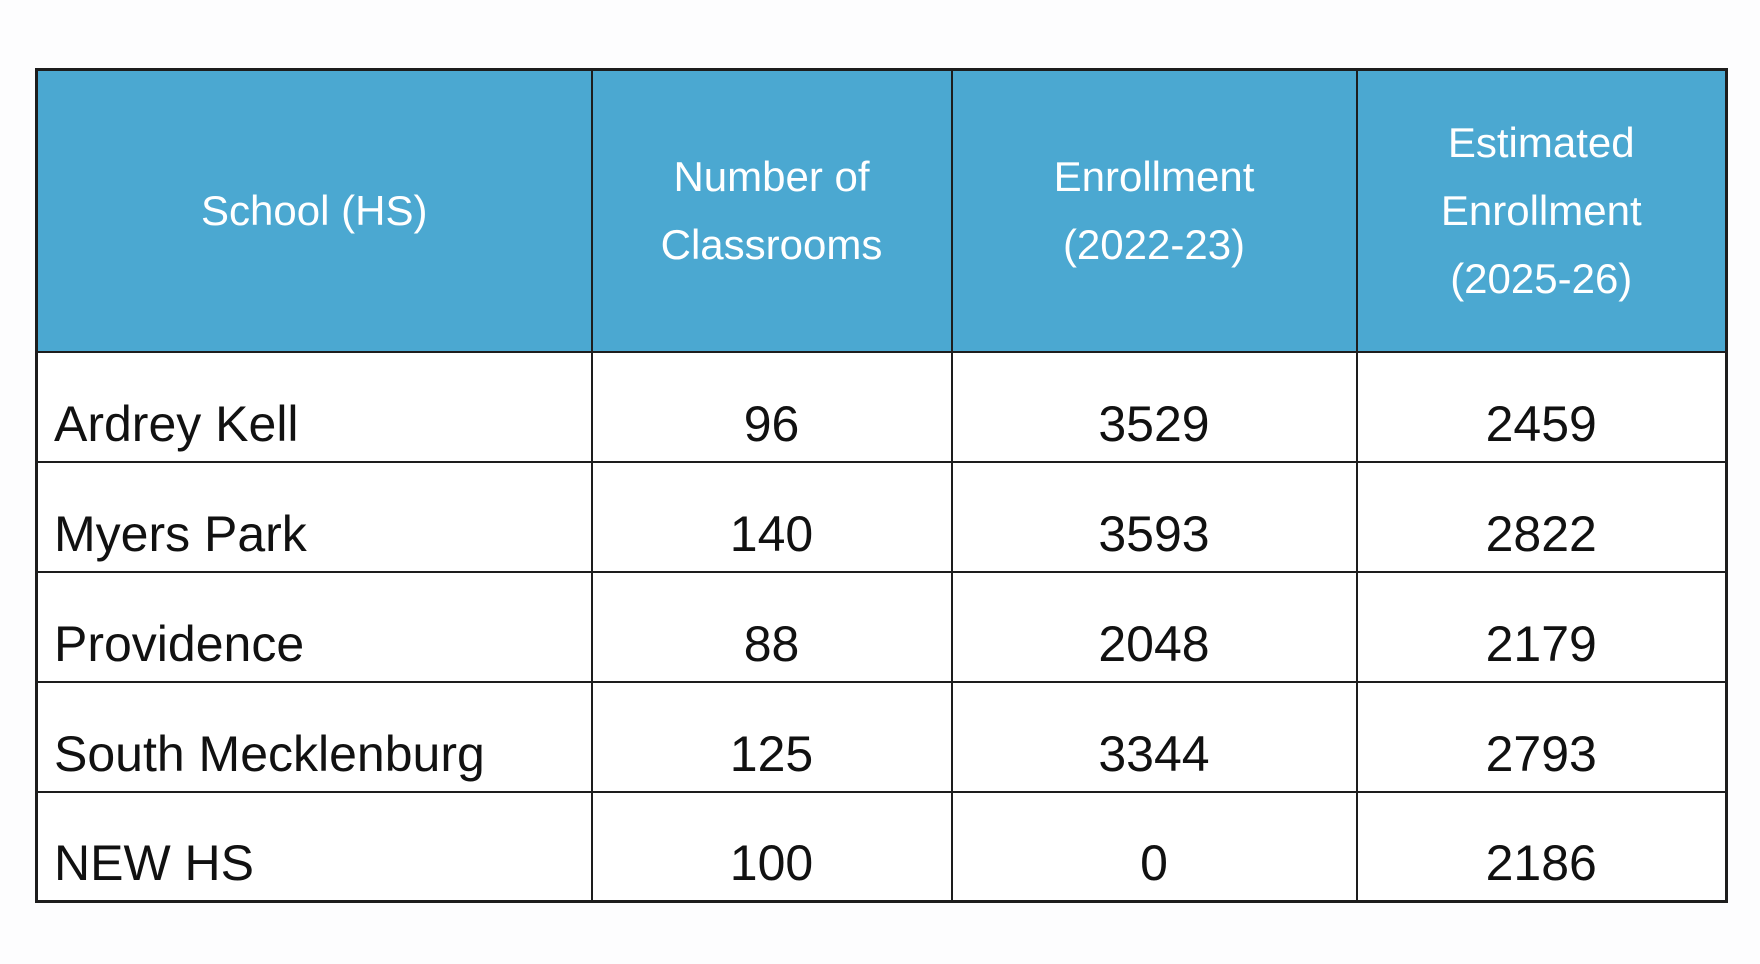  I want to click on table-row: Ardrey Kell 96 3529 2459, so click(881, 406).